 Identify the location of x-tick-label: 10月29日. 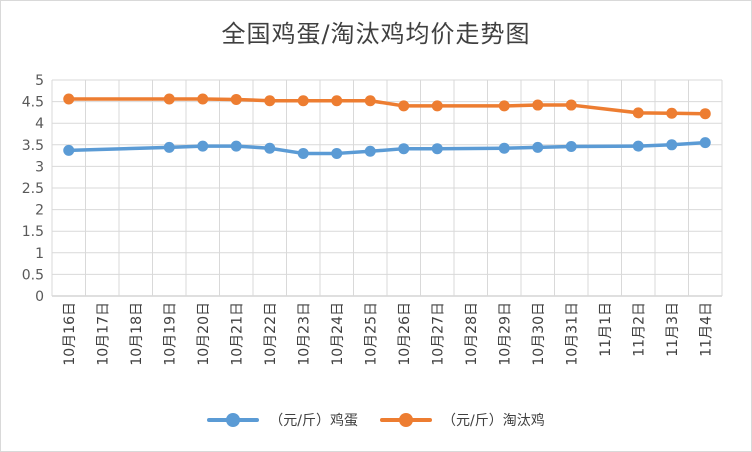
(505, 334).